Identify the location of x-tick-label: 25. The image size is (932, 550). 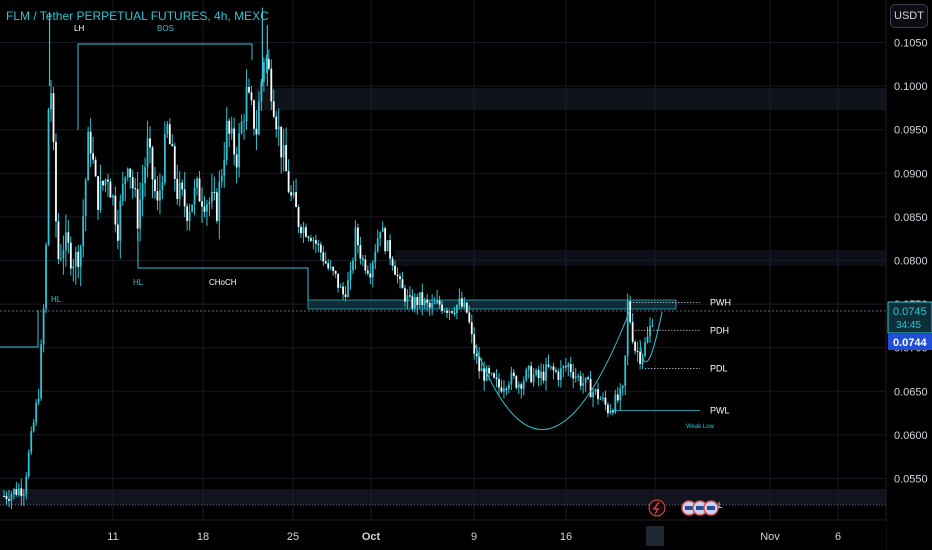
(293, 537).